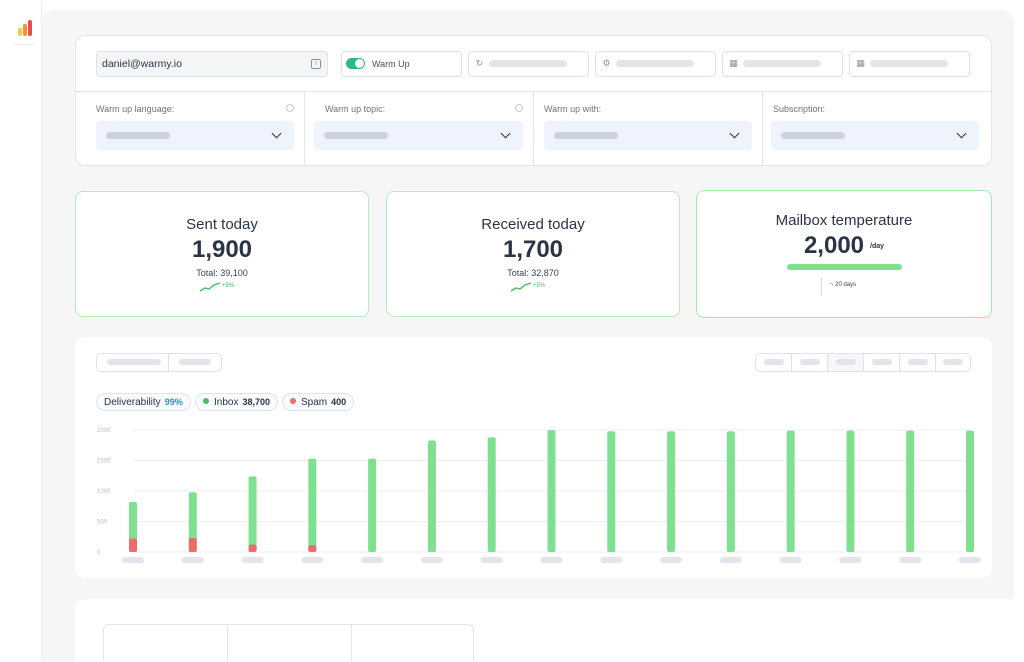 The width and height of the screenshot is (1024, 662). What do you see at coordinates (222, 254) in the screenshot?
I see `sent-today-card: Sent today 1,900 Total: 39,100 +5%` at bounding box center [222, 254].